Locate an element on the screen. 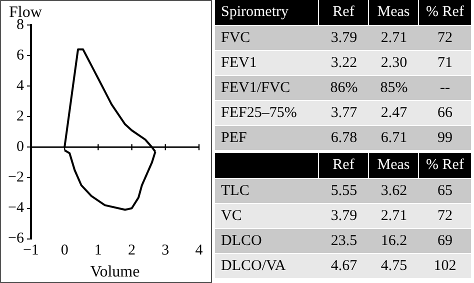  text: 65 is located at coordinates (445, 191).